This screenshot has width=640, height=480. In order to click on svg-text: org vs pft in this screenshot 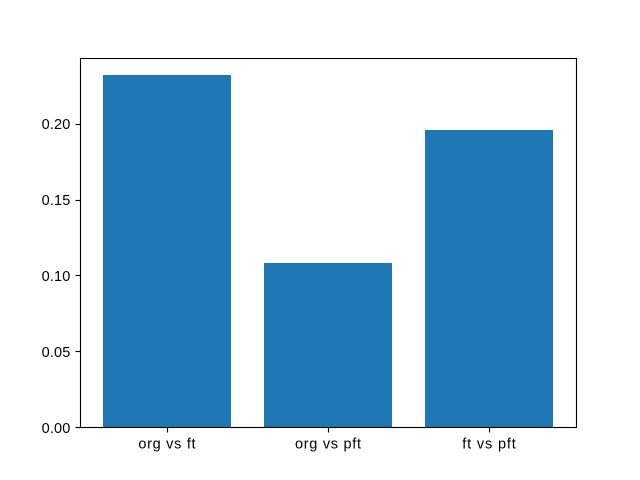, I will do `click(328, 444)`.